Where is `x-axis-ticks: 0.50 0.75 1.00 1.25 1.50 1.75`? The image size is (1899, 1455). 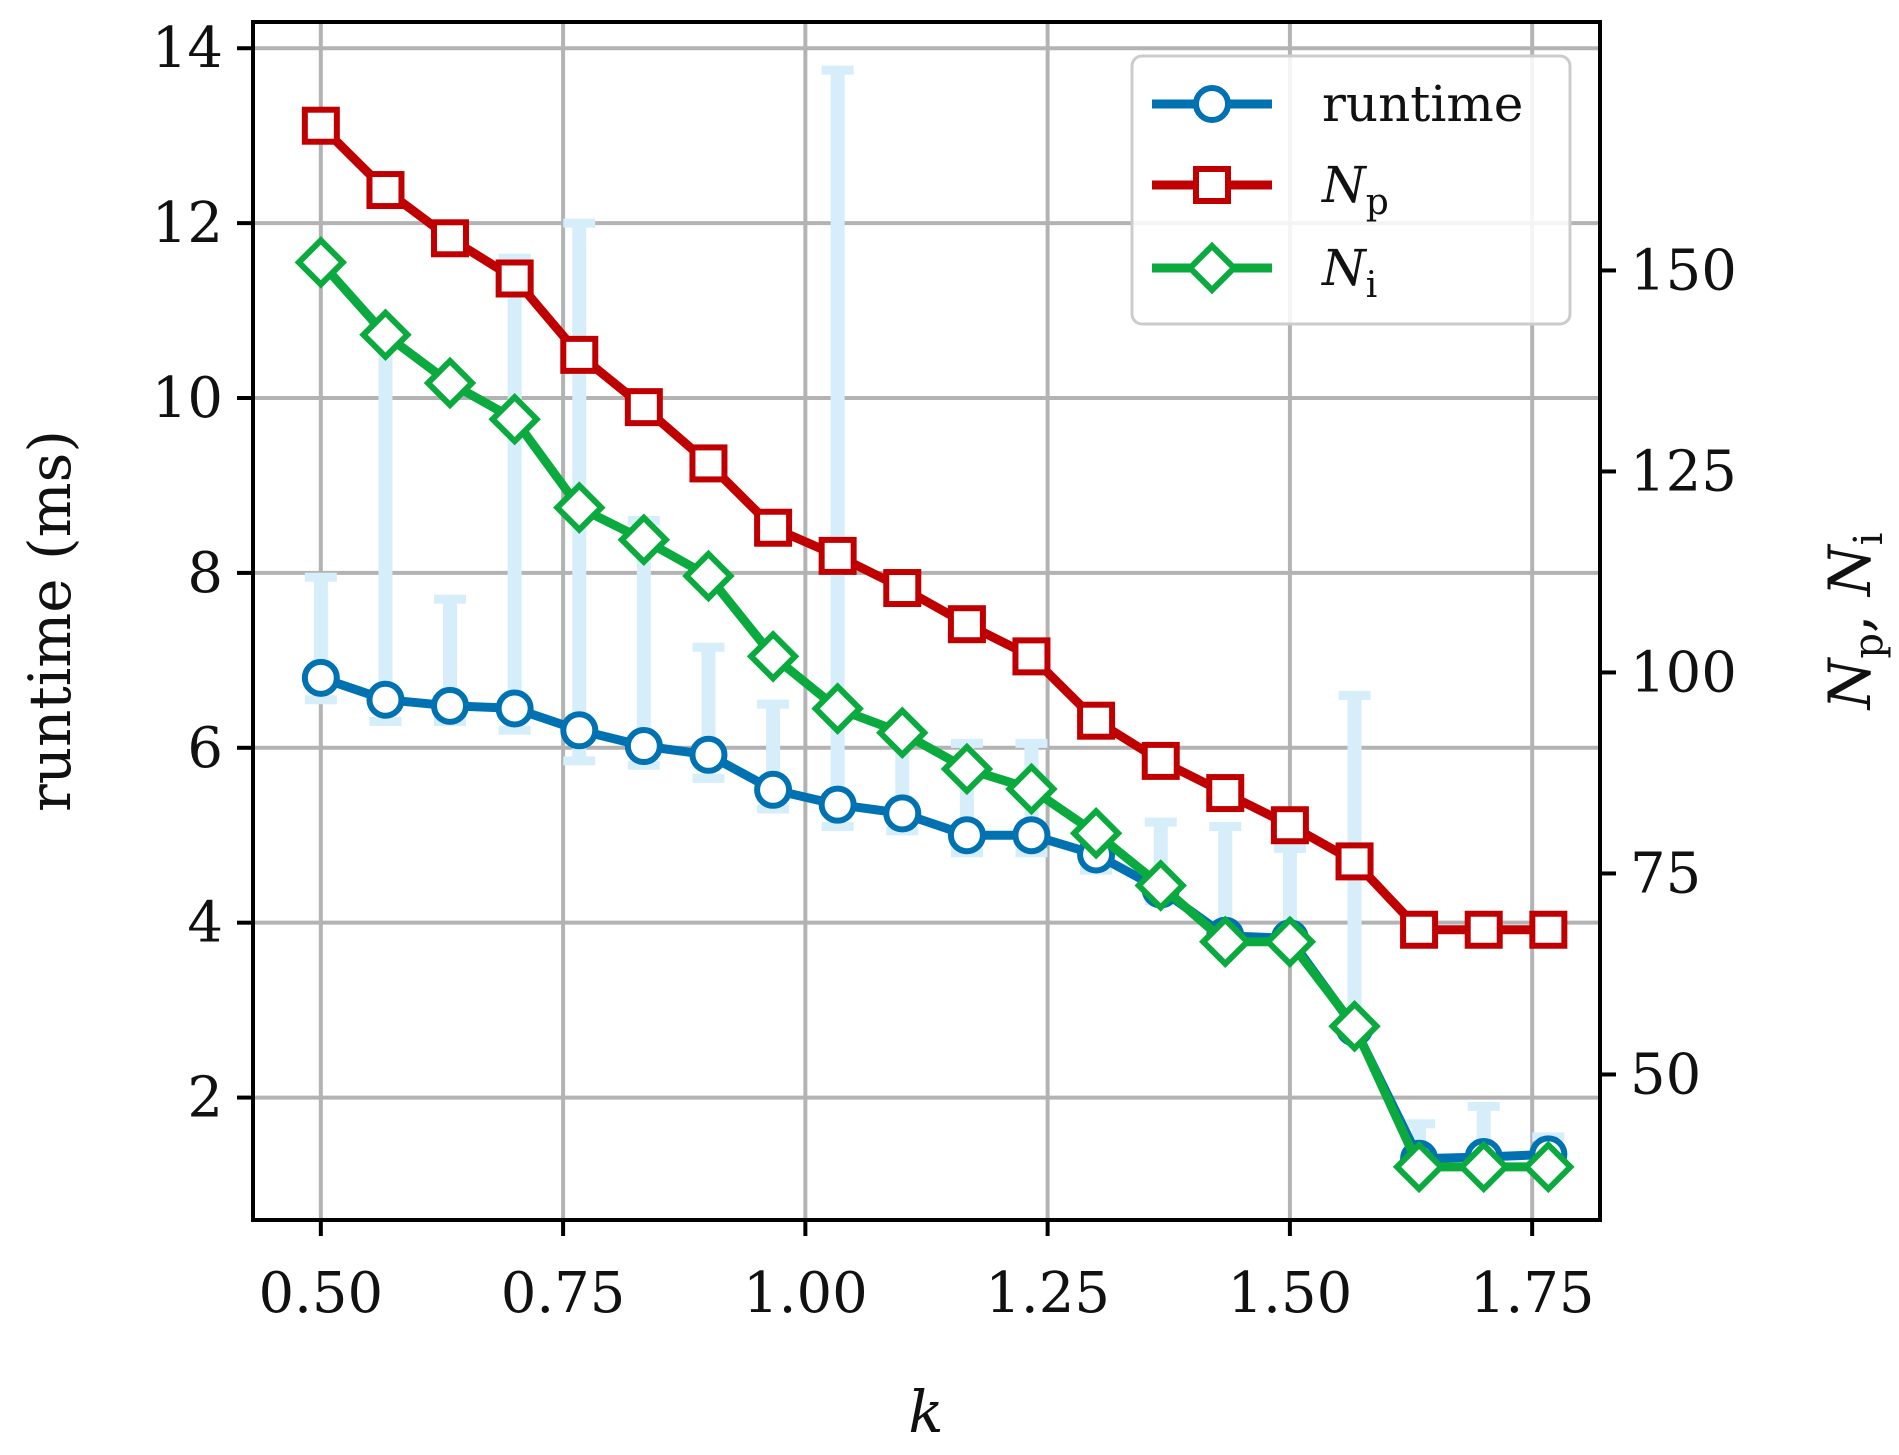
x-axis-ticks: 0.50 0.75 1.00 1.25 1.50 1.75 is located at coordinates (926, 1273).